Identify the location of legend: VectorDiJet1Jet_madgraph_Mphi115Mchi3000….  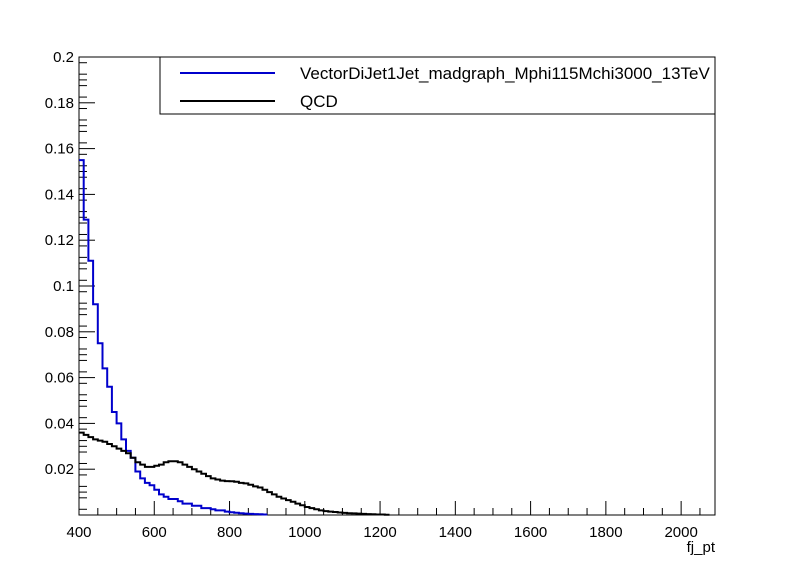
(437, 85).